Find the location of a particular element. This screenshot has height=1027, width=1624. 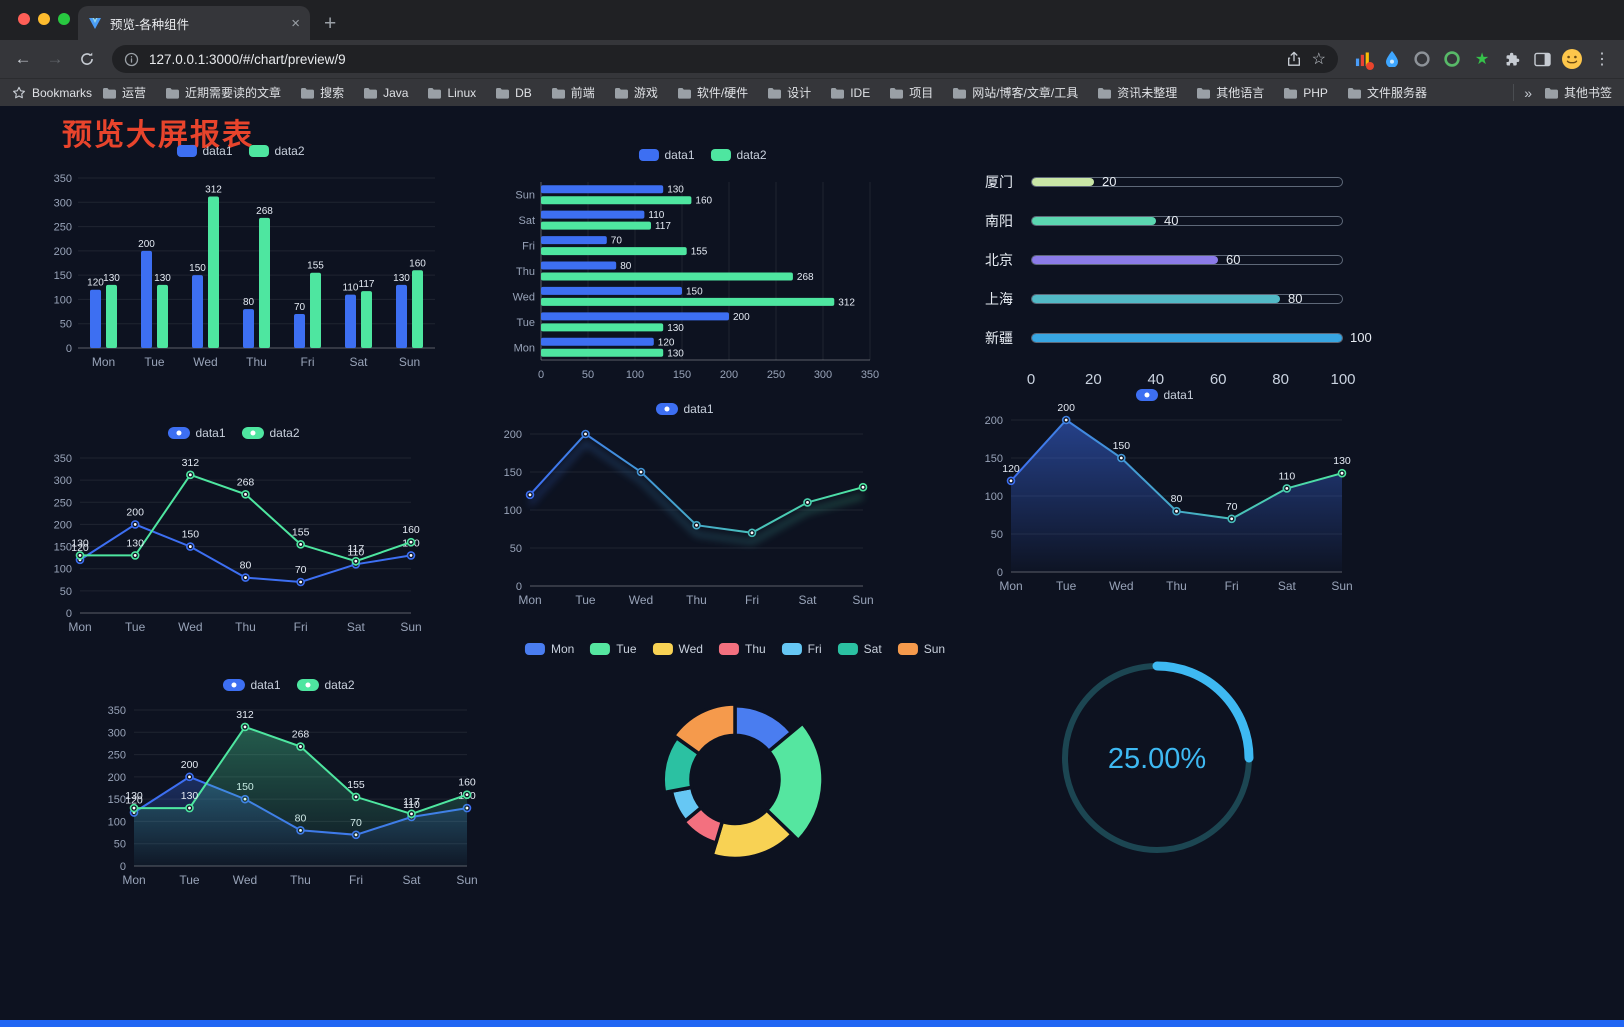

legend-item: Mon is located at coordinates (549, 649).